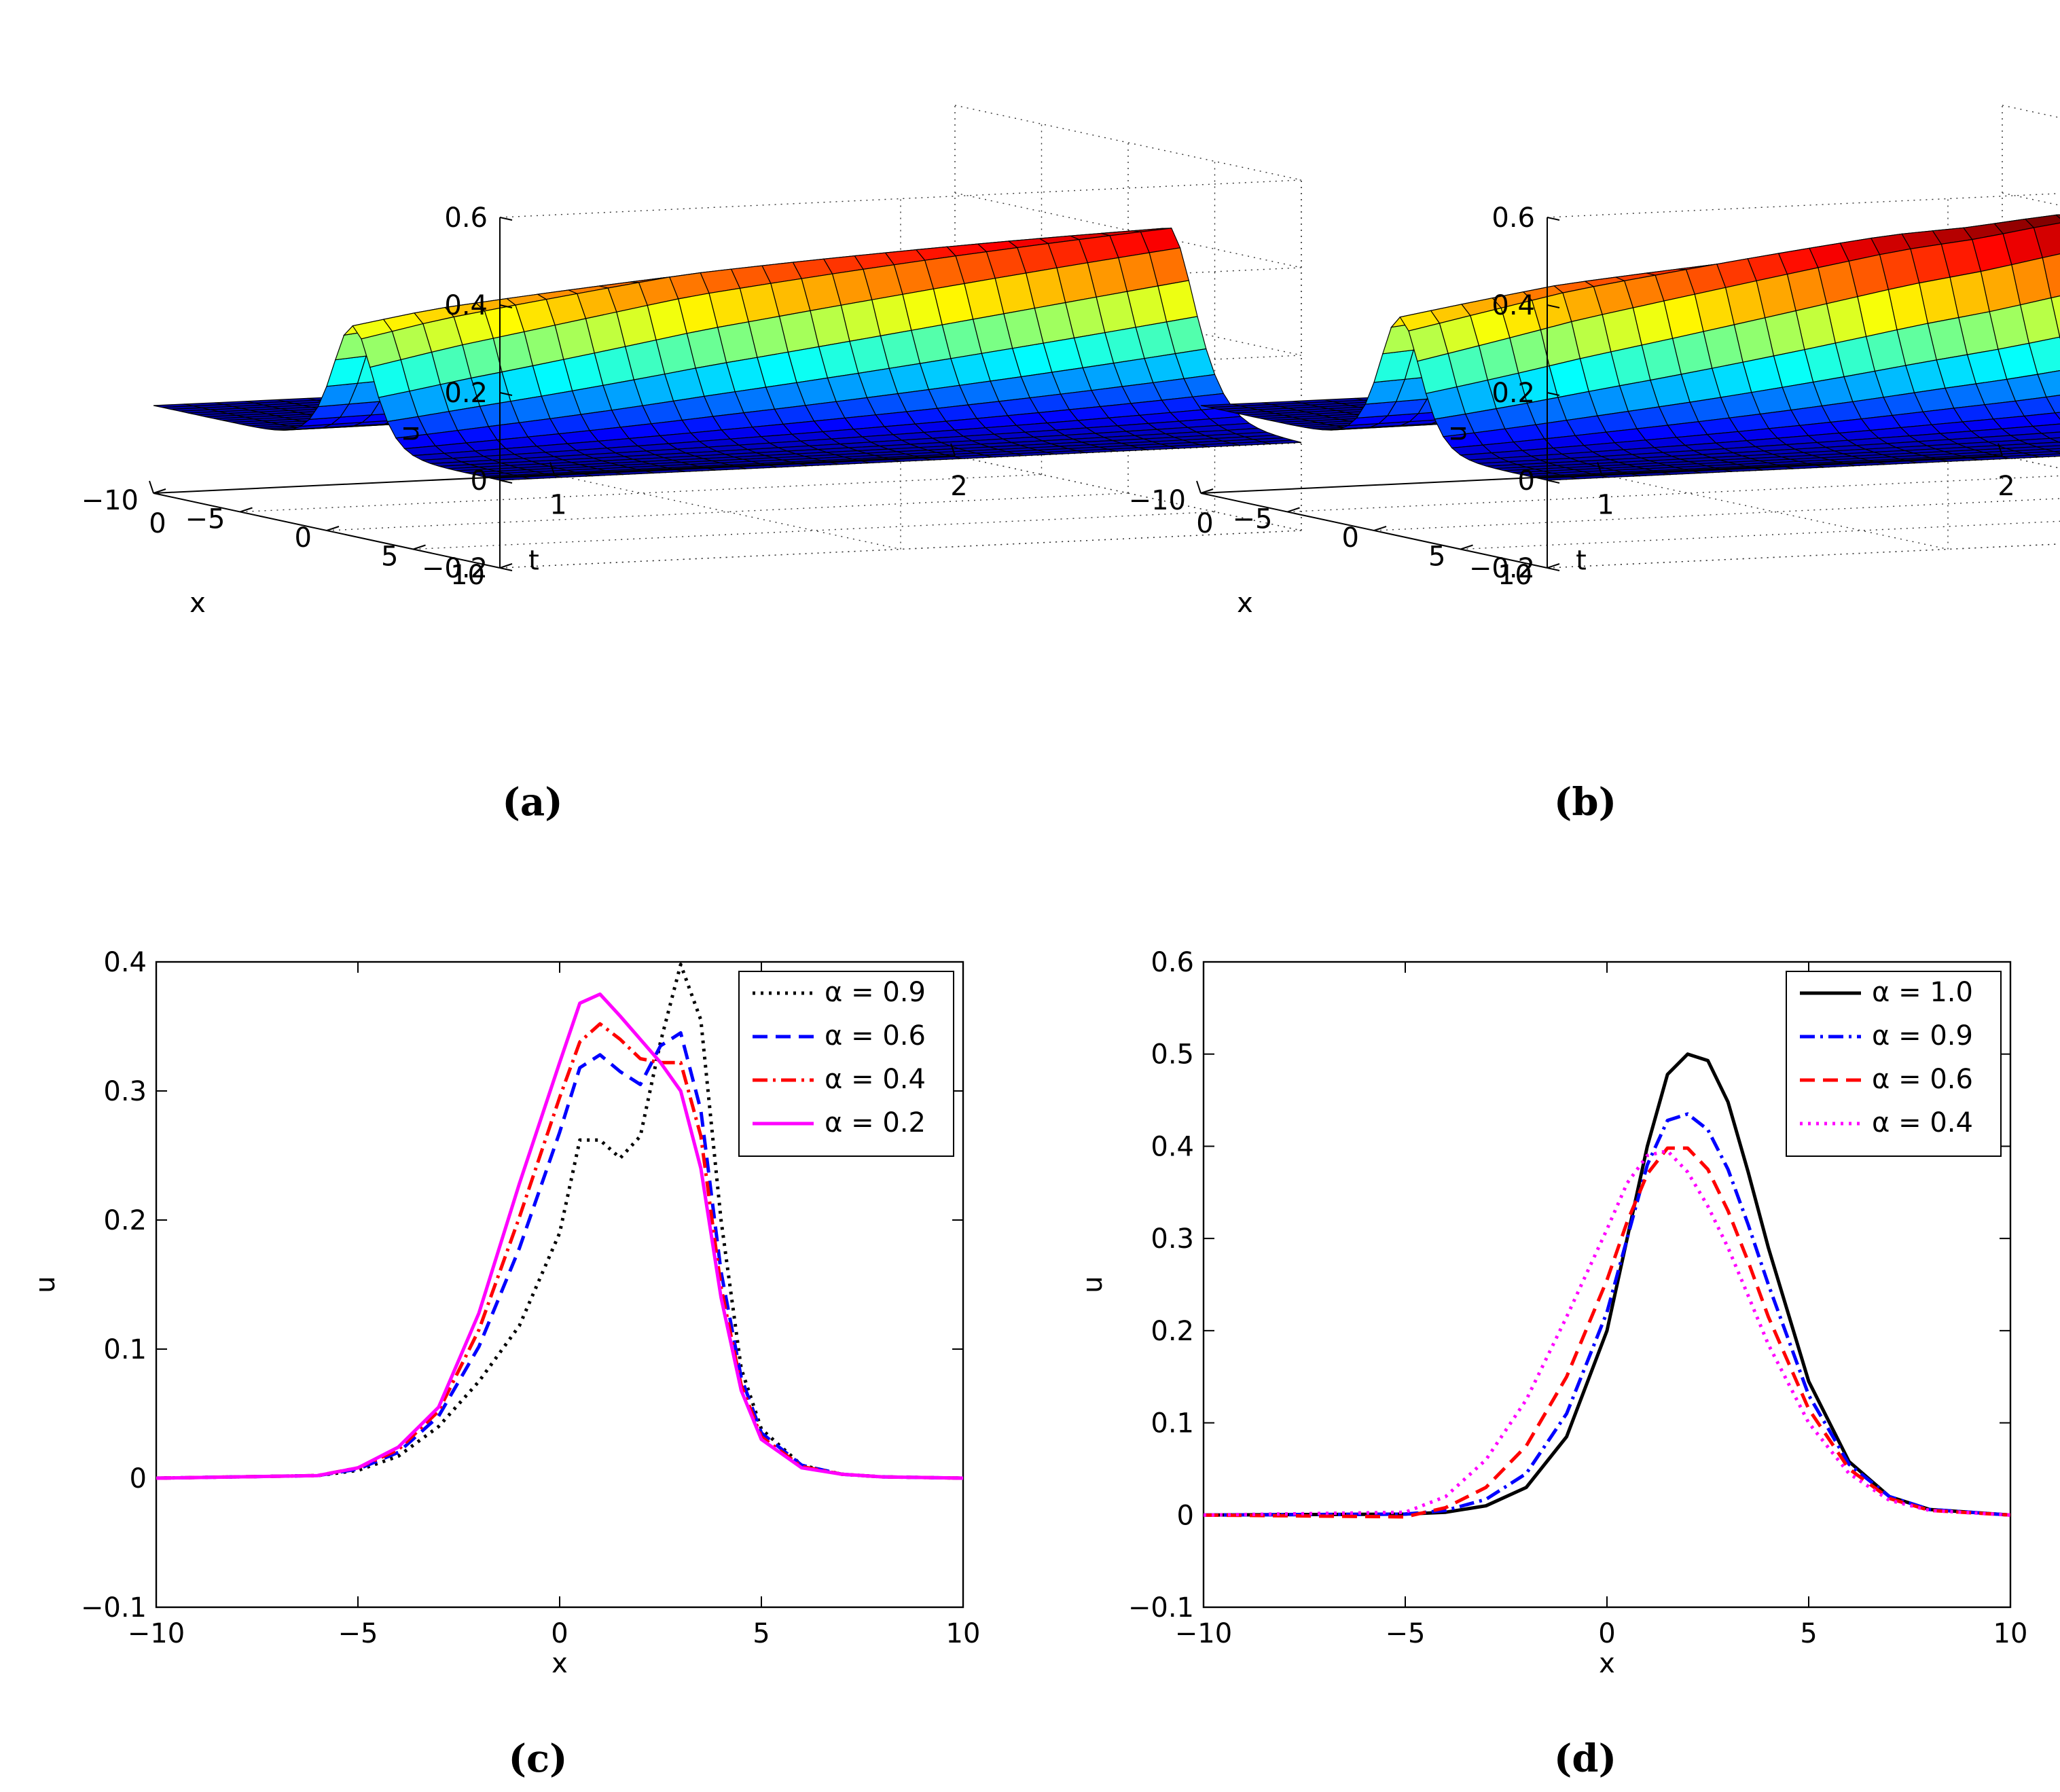  Describe the element at coordinates (876, 992) in the screenshot. I see `legend-entry-0: α = 0.9` at that location.